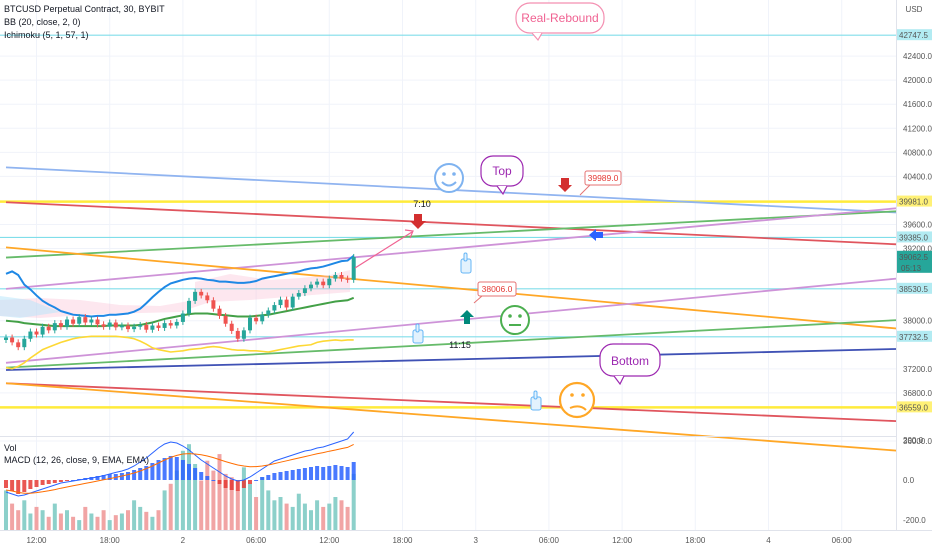 This screenshot has height=550, width=932. I want to click on bottom-callout: Bottom, so click(630, 364).